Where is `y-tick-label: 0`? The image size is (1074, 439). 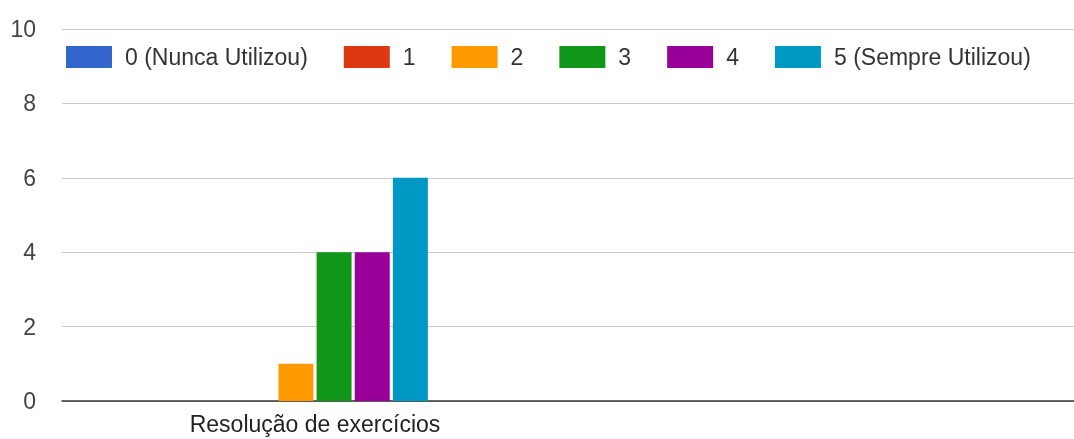 y-tick-label: 0 is located at coordinates (29, 401).